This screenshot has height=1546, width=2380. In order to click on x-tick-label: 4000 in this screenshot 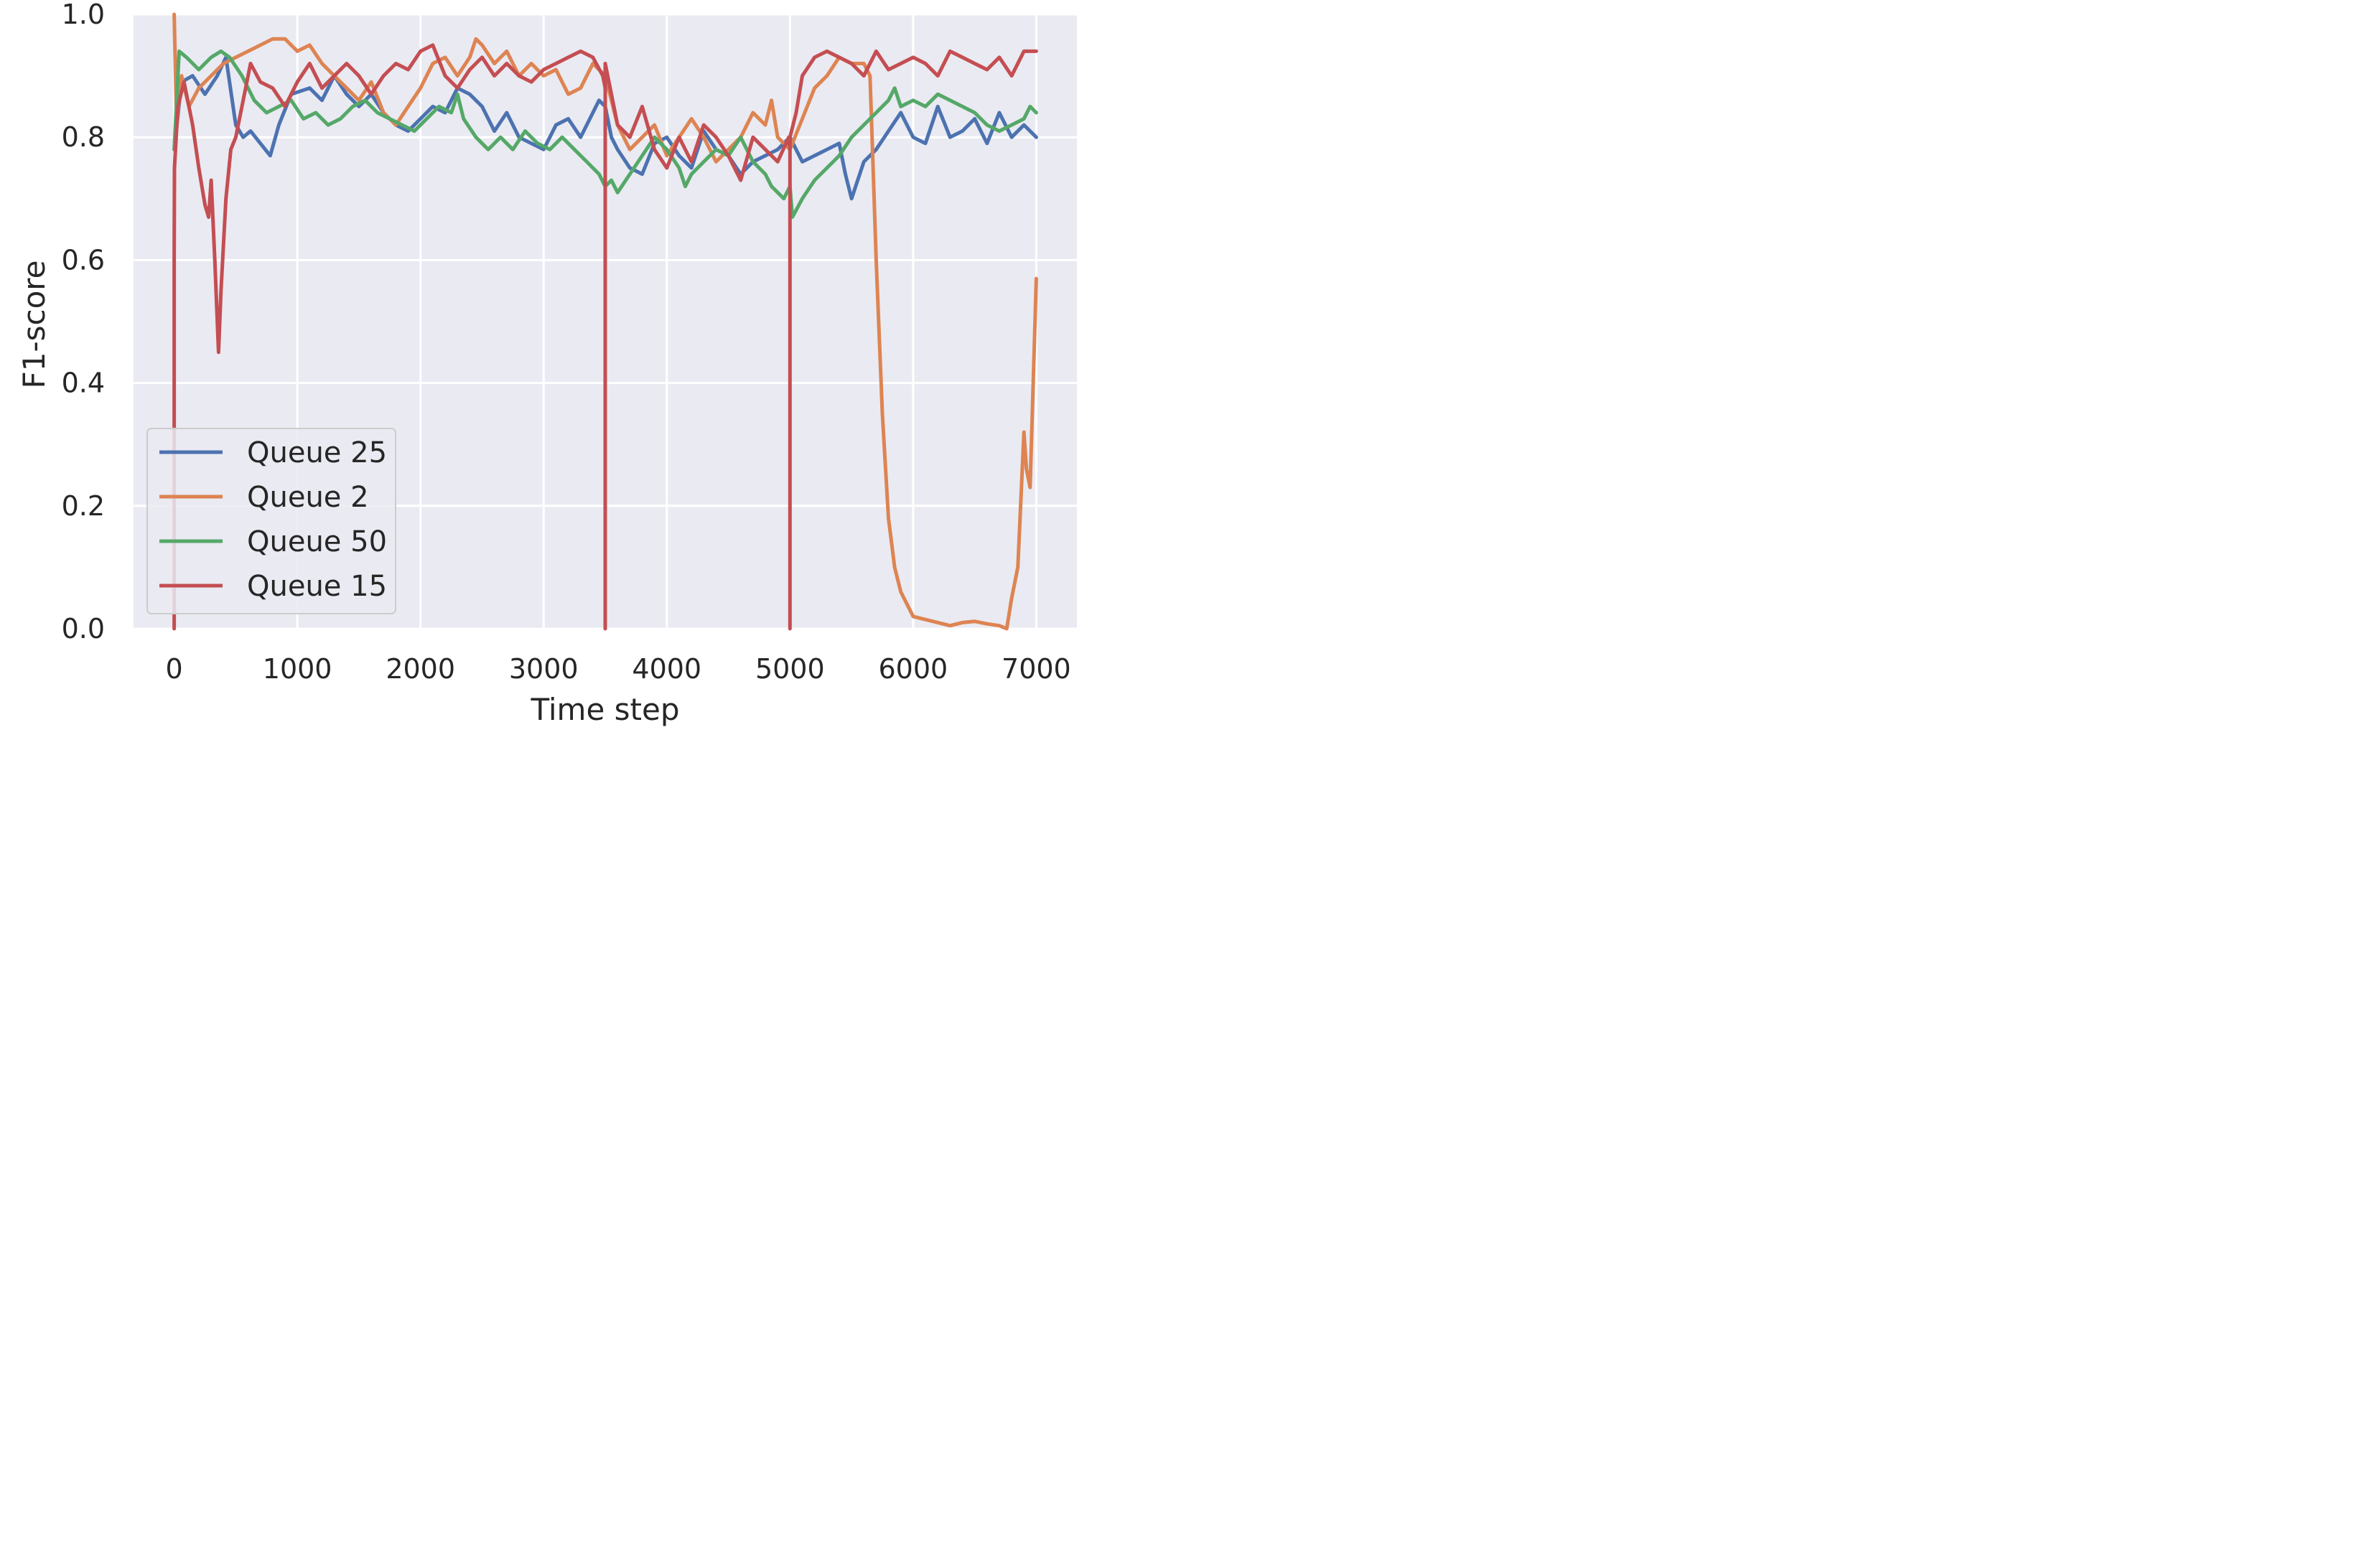, I will do `click(666, 669)`.